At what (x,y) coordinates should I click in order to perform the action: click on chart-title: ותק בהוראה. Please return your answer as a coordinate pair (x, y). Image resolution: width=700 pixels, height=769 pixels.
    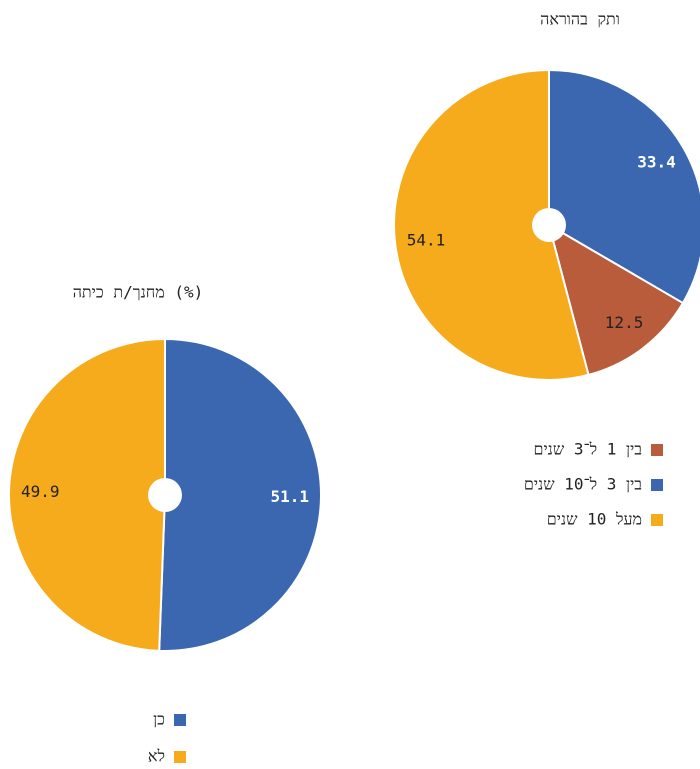
    Looking at the image, I should click on (580, 19).